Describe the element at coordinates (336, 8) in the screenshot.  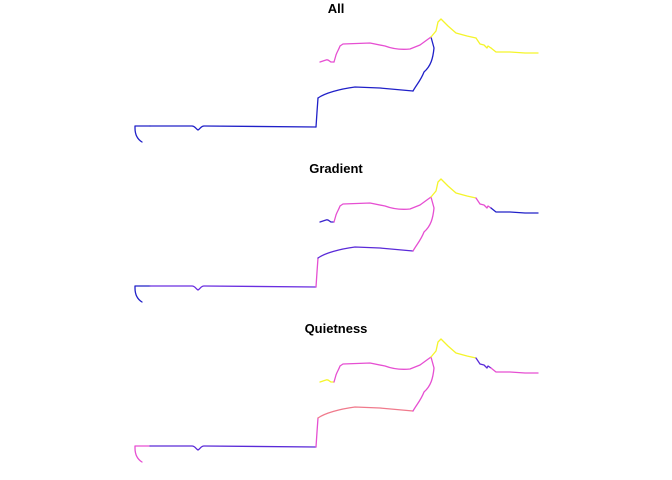
I see `panel-title-all: All` at that location.